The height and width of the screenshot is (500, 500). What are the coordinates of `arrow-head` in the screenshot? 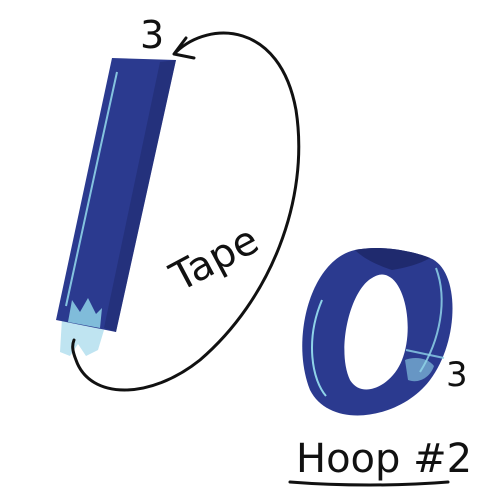 It's located at (184, 48).